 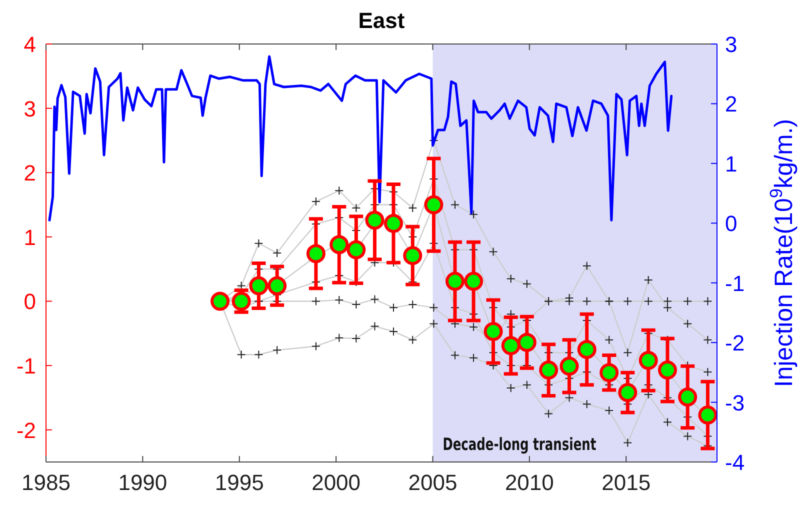 I want to click on y-tick-label: -1, so click(x=26, y=366).